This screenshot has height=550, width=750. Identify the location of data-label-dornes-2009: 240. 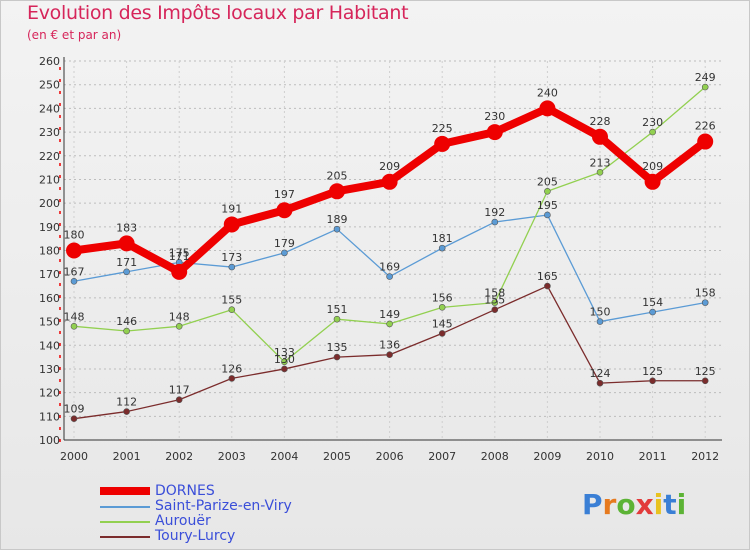
(547, 92).